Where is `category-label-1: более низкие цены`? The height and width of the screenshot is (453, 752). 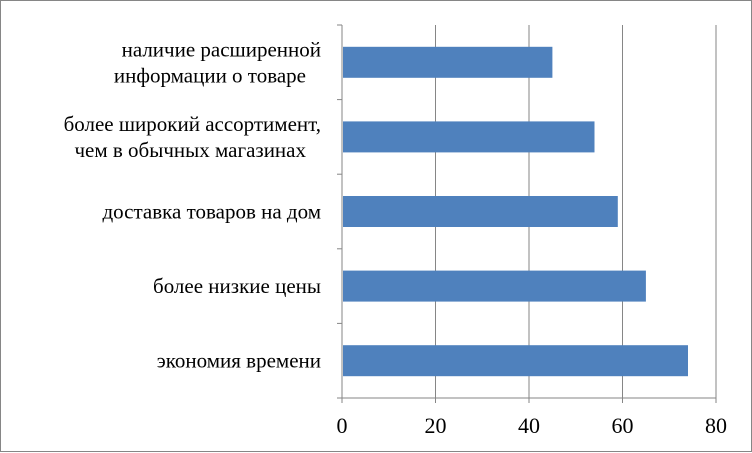 category-label-1: более низкие цены is located at coordinates (237, 286).